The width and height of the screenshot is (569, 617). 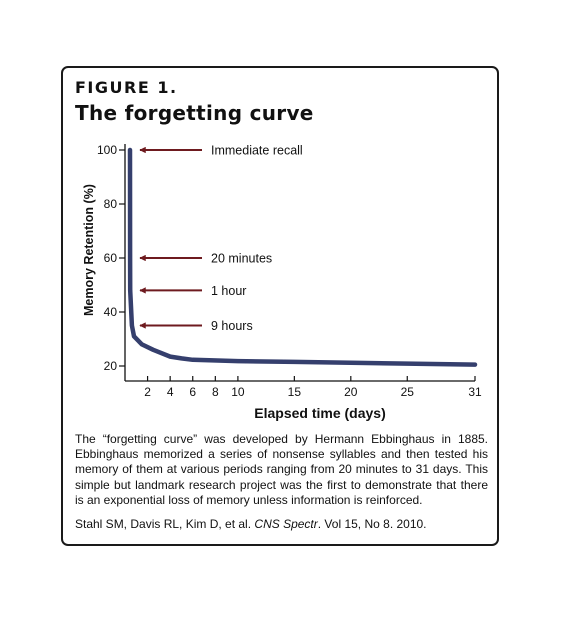 I want to click on annotation-label: 20 minutes, so click(x=241, y=259).